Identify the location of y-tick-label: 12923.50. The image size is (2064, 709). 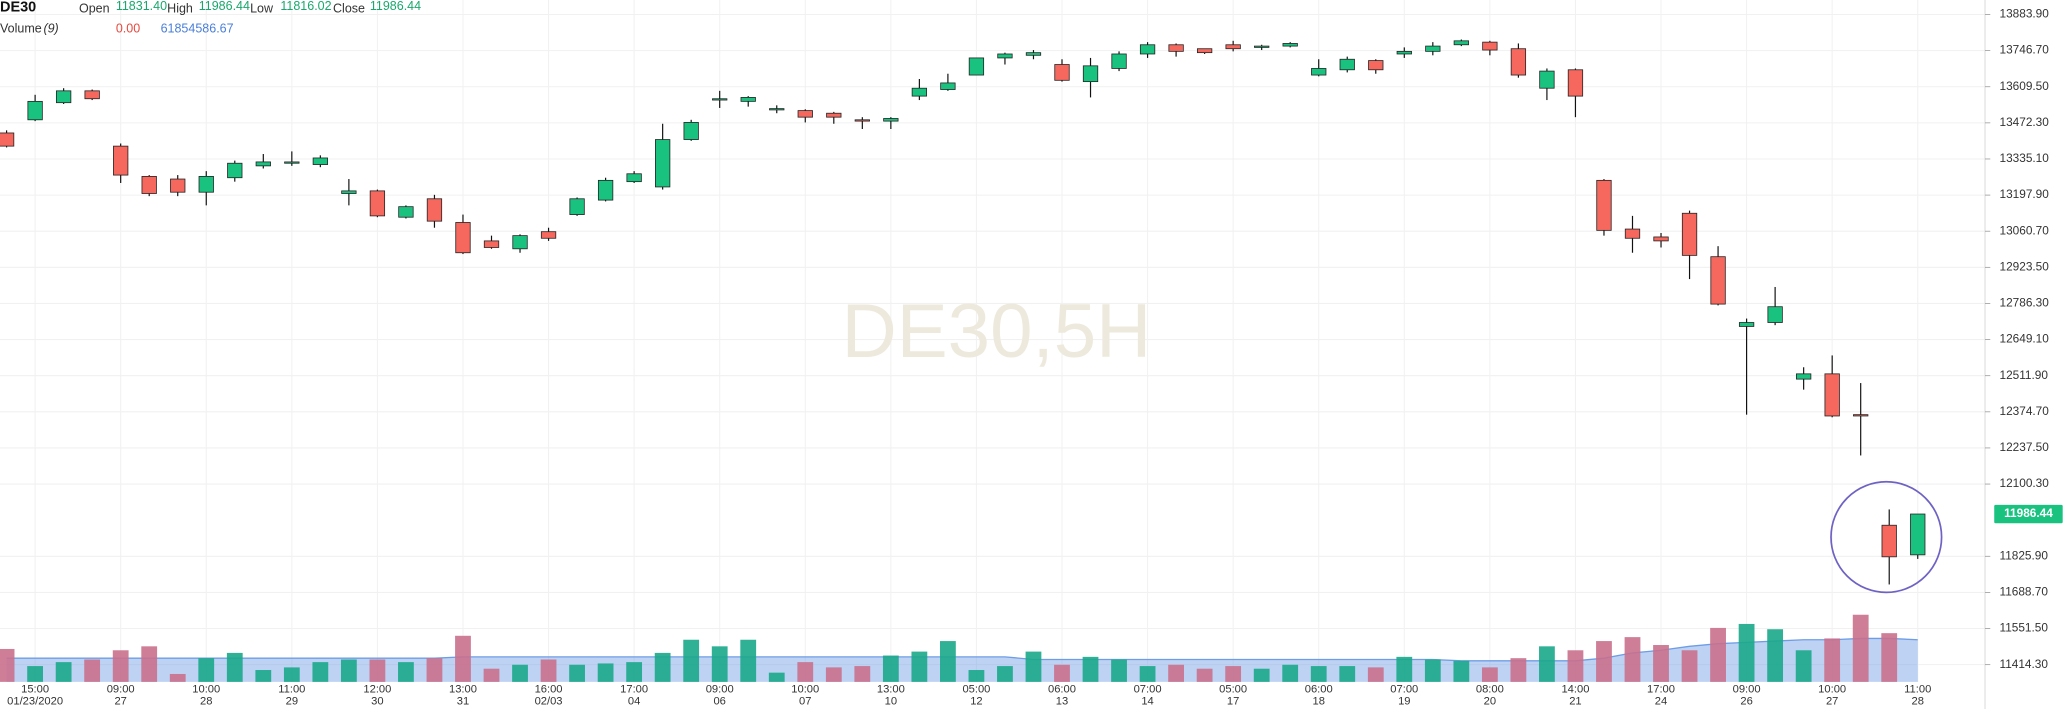
(2025, 266).